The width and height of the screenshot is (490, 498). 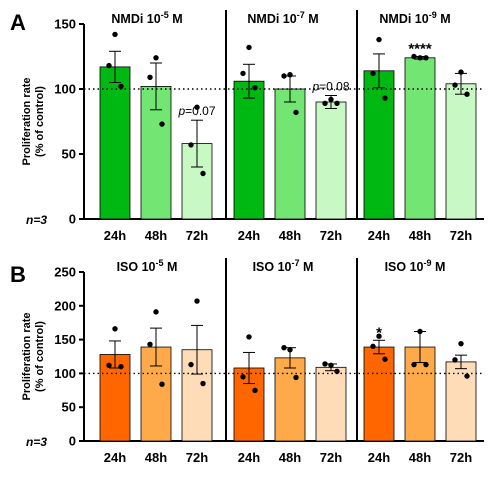 What do you see at coordinates (420, 49) in the screenshot?
I see `significance-stars: ****` at bounding box center [420, 49].